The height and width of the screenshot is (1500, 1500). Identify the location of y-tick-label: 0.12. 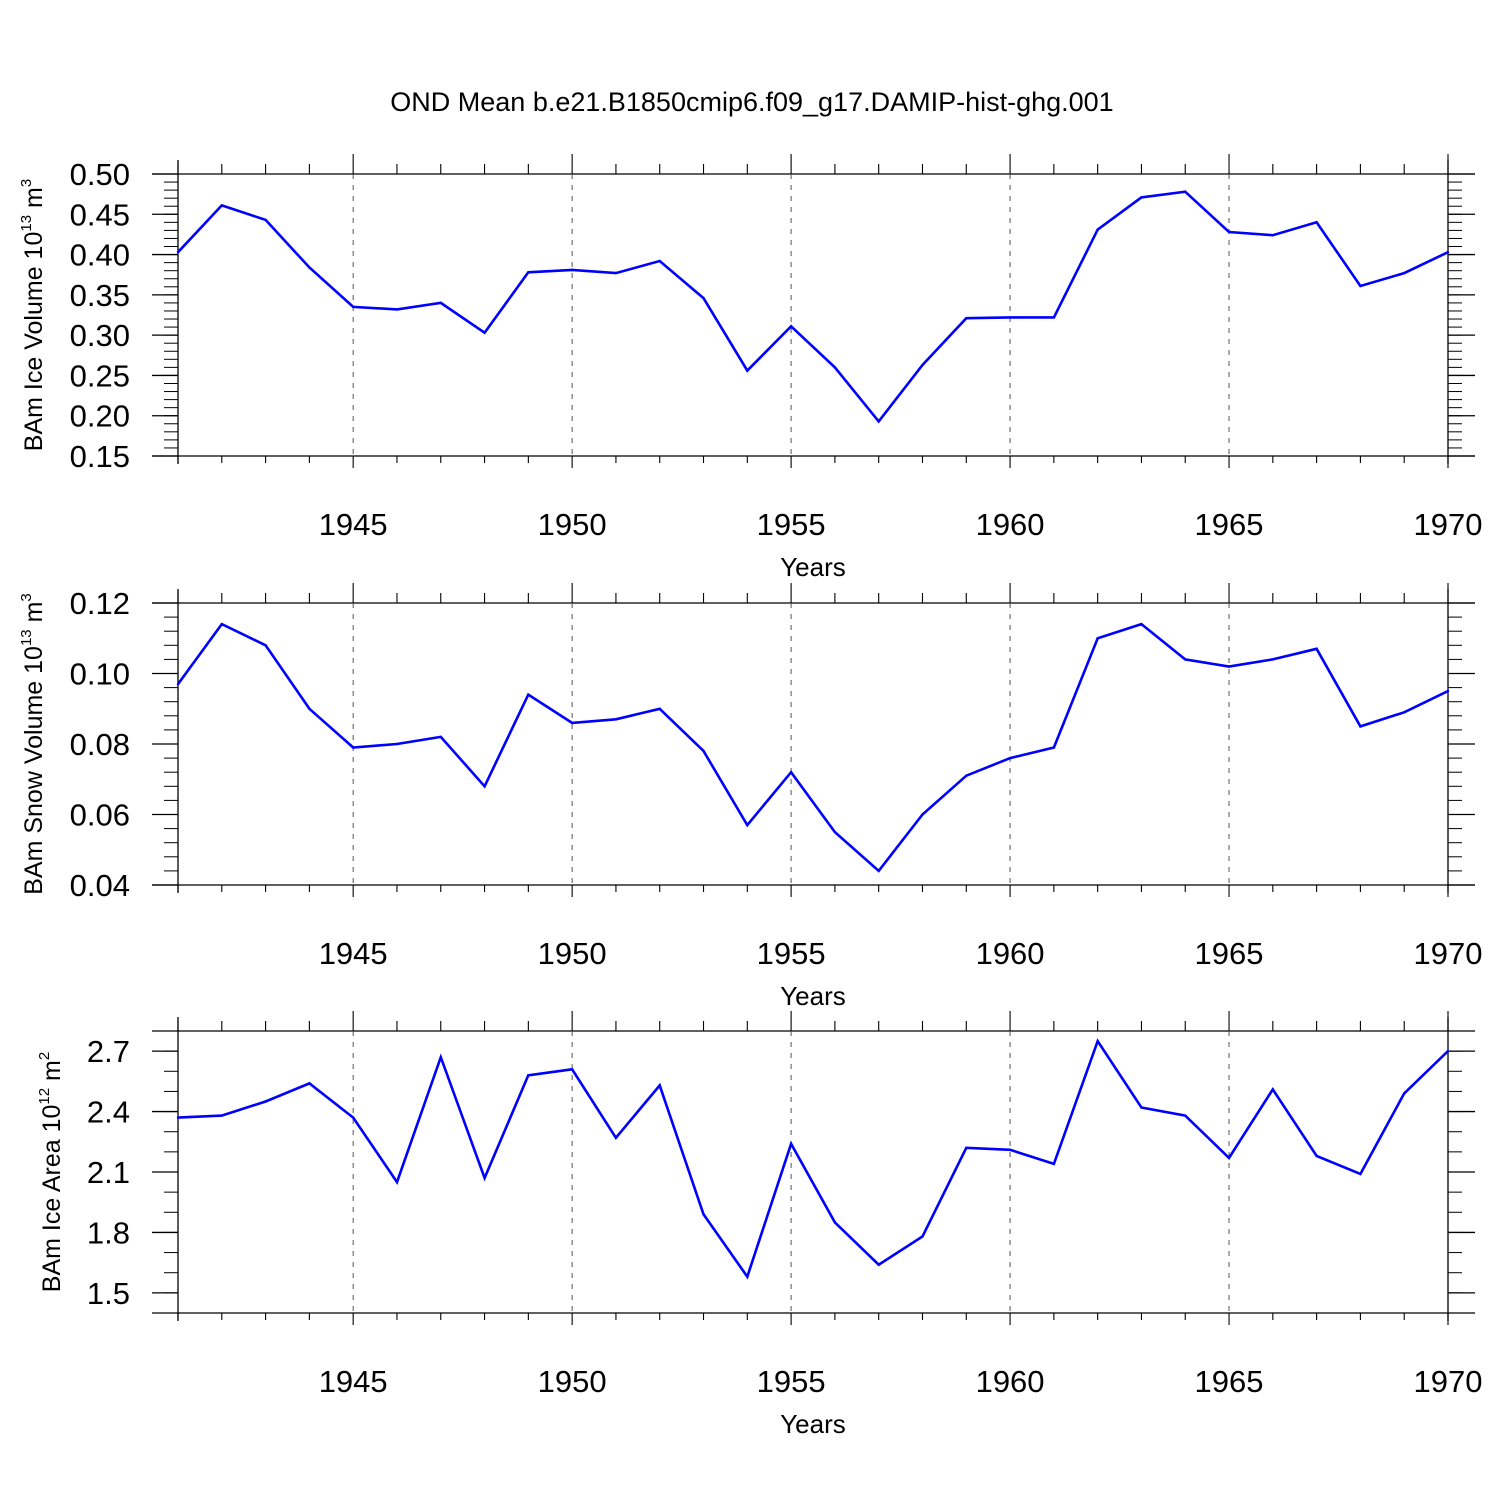
(100, 603).